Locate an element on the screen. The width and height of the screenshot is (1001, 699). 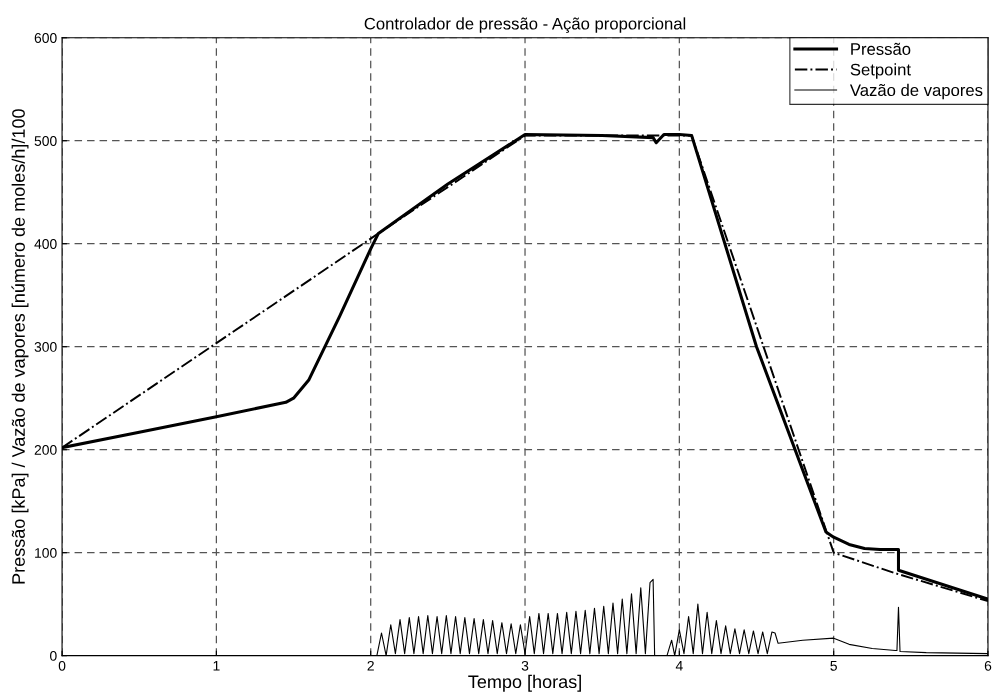
legend-label: Pressão is located at coordinates (881, 48).